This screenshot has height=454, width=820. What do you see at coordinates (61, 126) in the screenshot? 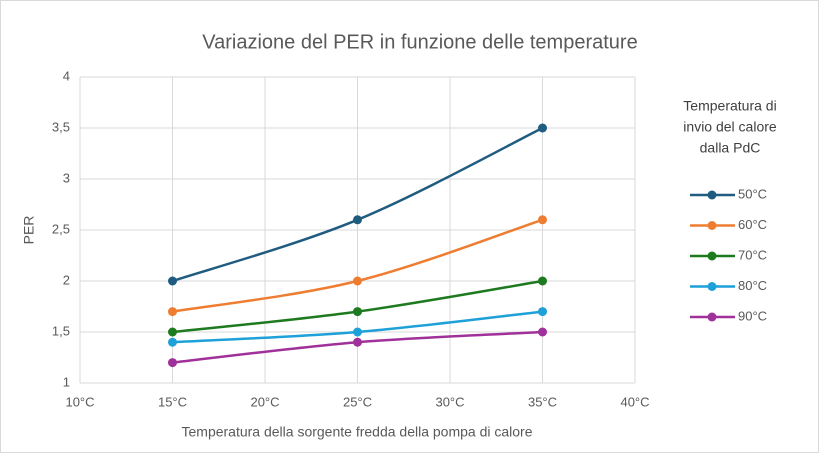
I see `y-tick-label: 3,5` at bounding box center [61, 126].